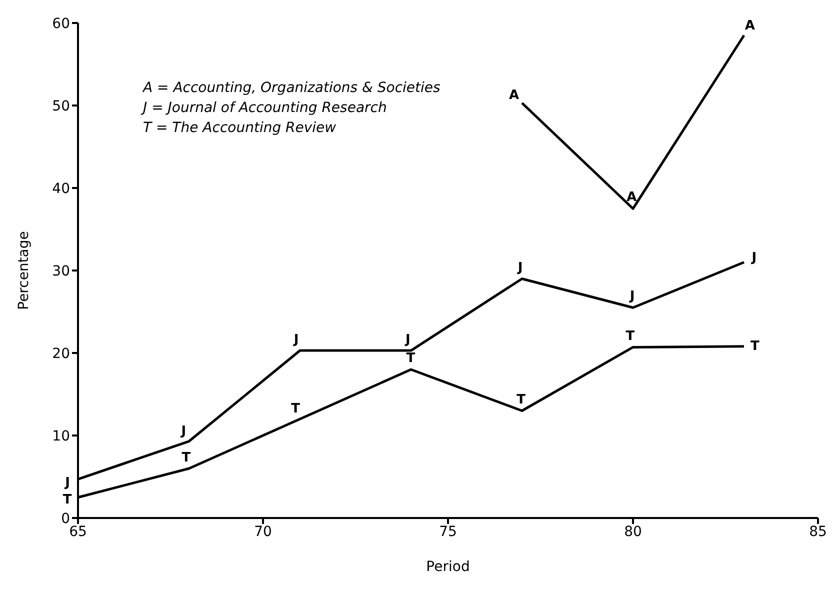 Image resolution: width=836 pixels, height=591 pixels. What do you see at coordinates (631, 296) in the screenshot?
I see `series-label: J` at bounding box center [631, 296].